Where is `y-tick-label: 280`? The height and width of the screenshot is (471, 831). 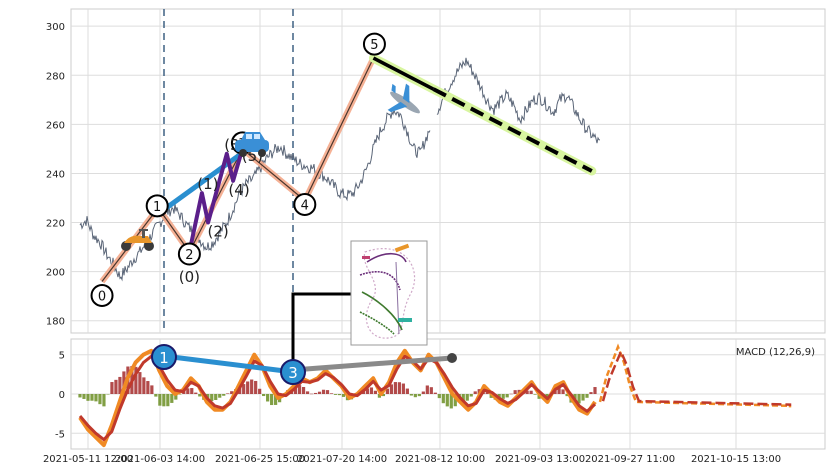 y-tick-label: 280 is located at coordinates (55, 76).